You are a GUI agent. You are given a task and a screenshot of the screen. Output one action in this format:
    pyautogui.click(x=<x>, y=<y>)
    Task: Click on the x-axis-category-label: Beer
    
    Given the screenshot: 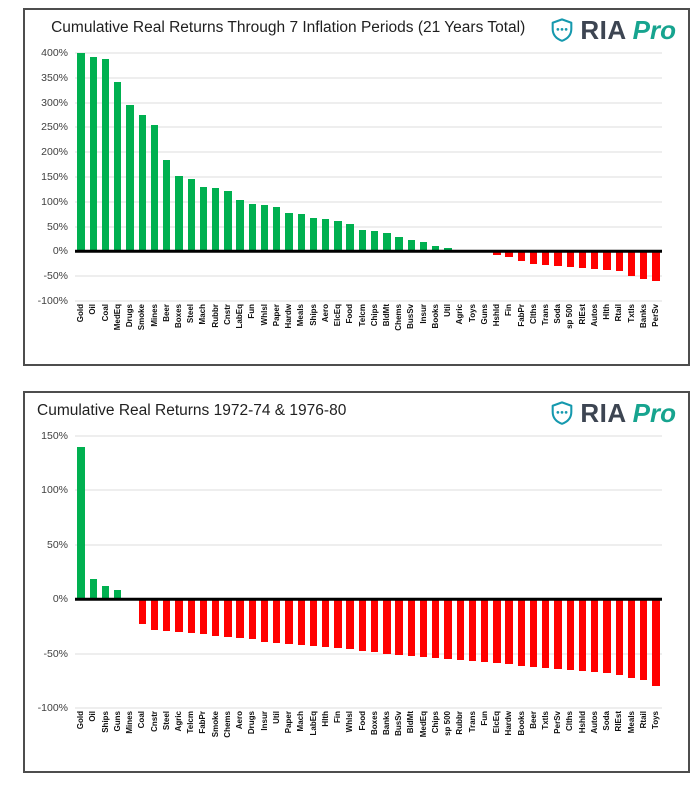 What is the action you would take?
    pyautogui.click(x=534, y=739)
    